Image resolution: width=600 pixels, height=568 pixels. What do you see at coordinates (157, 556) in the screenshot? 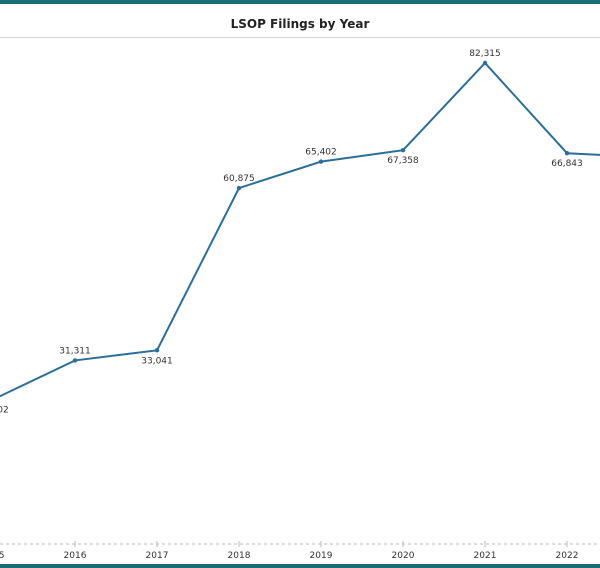
I see `x-tick-label: 2017` at bounding box center [157, 556].